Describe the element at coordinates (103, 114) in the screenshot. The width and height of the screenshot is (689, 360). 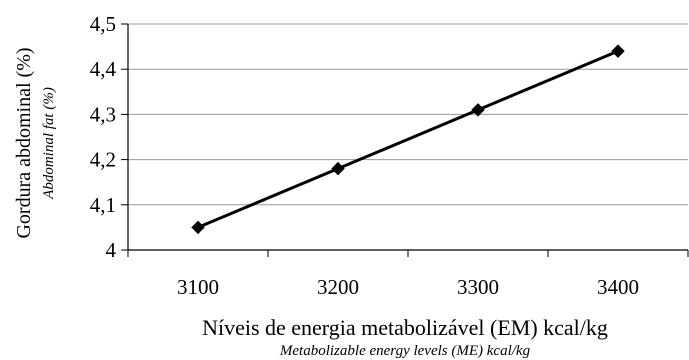
I see `y-tick-label: 4,3` at that location.